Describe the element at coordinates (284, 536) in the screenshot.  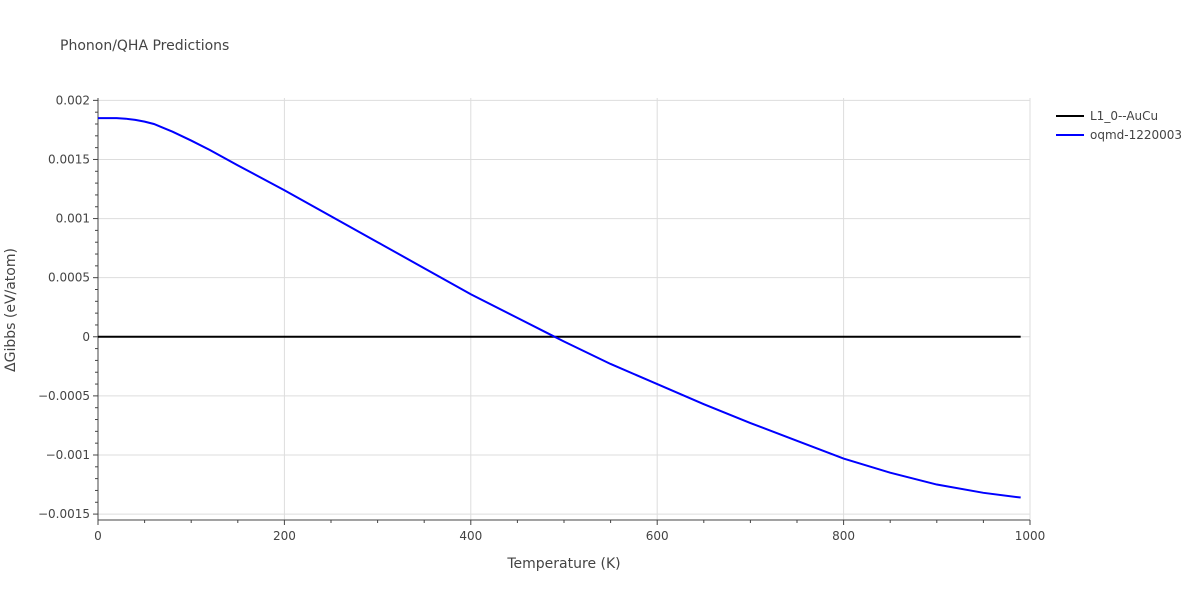
I see `x-tick-label: 200` at that location.